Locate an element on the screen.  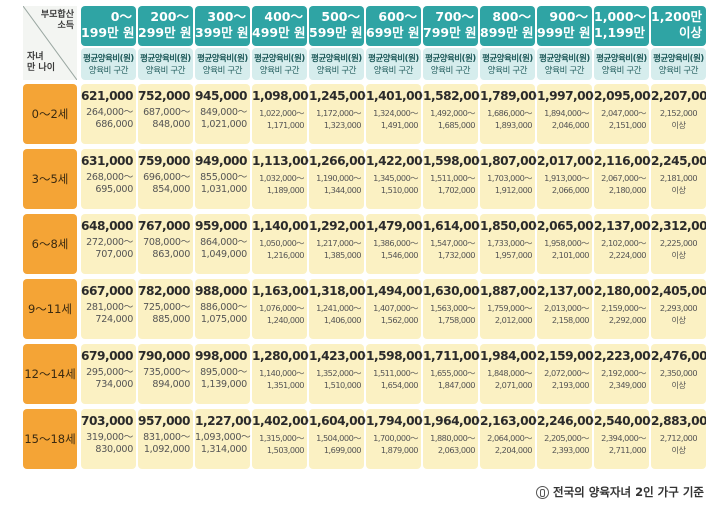
cost-range-low: 855,000～ is located at coordinates (223, 177).